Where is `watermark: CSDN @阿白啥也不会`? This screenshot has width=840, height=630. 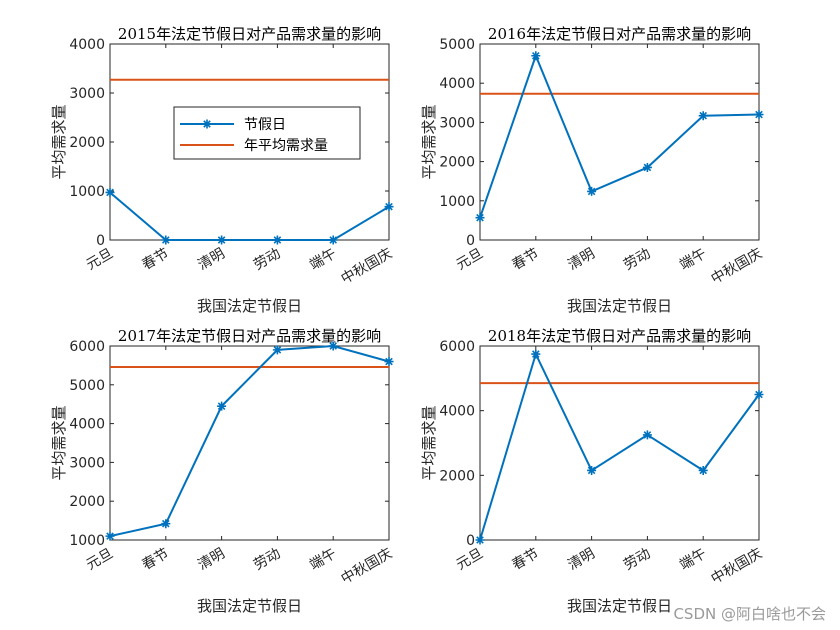 watermark: CSDN @阿白啥也不会 is located at coordinates (749, 614).